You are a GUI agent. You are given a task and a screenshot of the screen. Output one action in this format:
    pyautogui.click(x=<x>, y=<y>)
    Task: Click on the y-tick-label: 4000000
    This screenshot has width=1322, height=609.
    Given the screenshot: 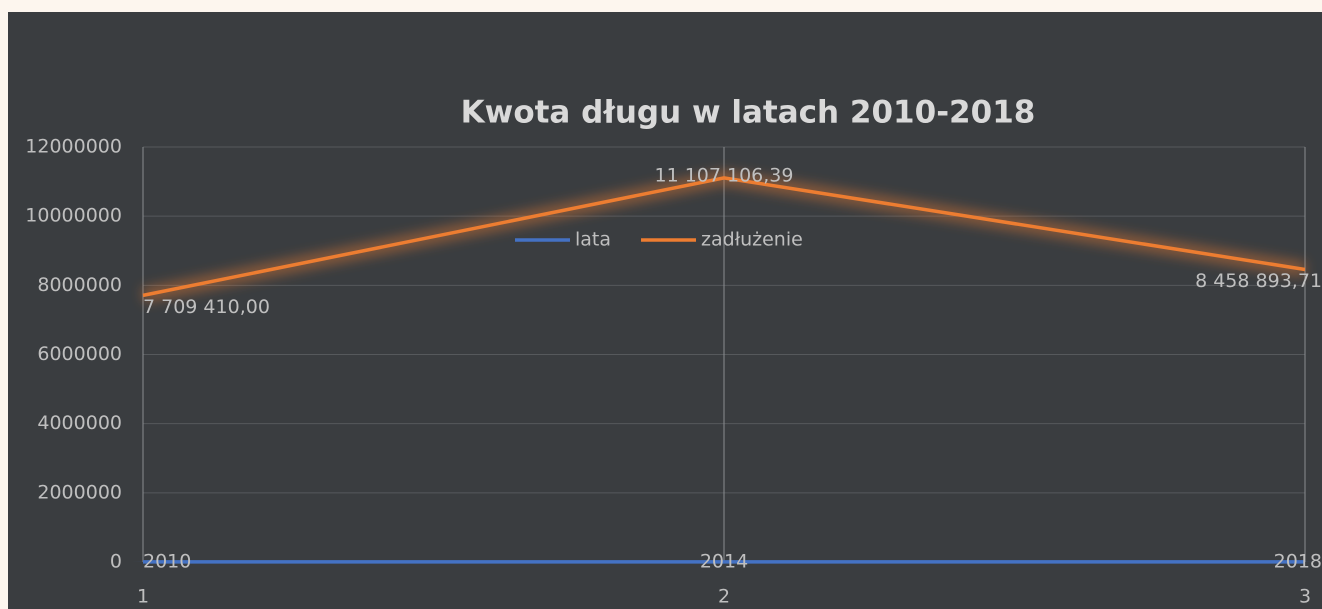 What is the action you would take?
    pyautogui.click(x=79, y=423)
    